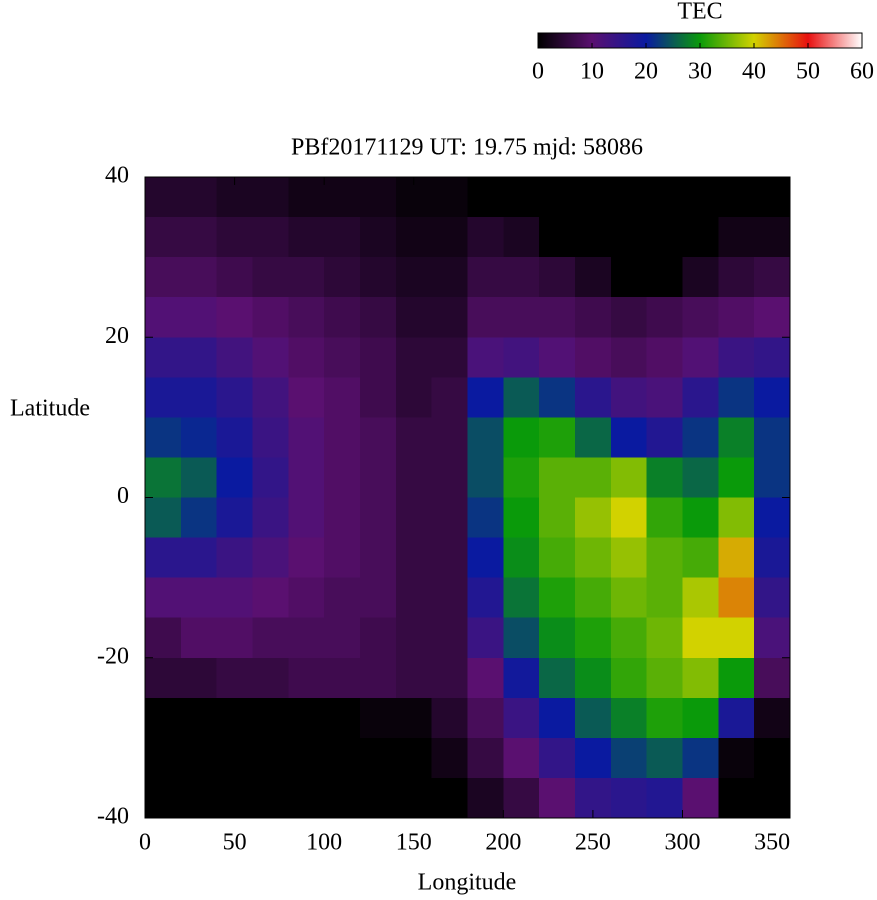  Describe the element at coordinates (113, 656) in the screenshot. I see `y-tick-label: -20` at that location.